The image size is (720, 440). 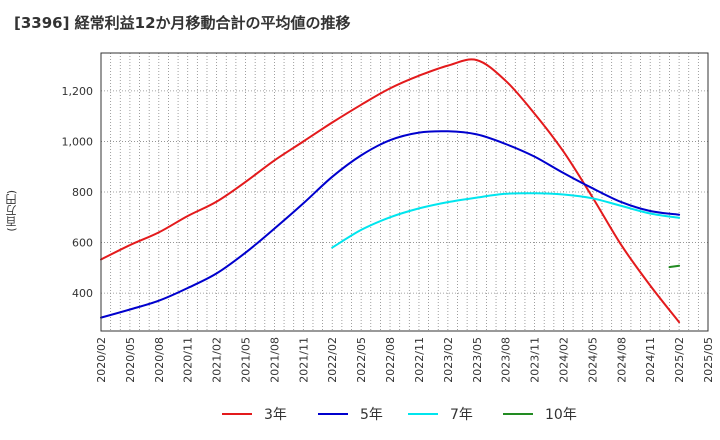 What do you see at coordinates (679, 360) in the screenshot?
I see `x-tick-label: 2025/02` at bounding box center [679, 360].